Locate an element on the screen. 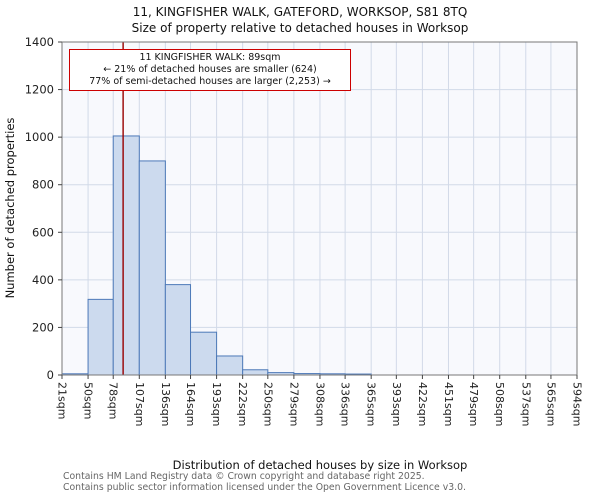 The image size is (600, 500). x-tick-label: 451sqm is located at coordinates (448, 404).